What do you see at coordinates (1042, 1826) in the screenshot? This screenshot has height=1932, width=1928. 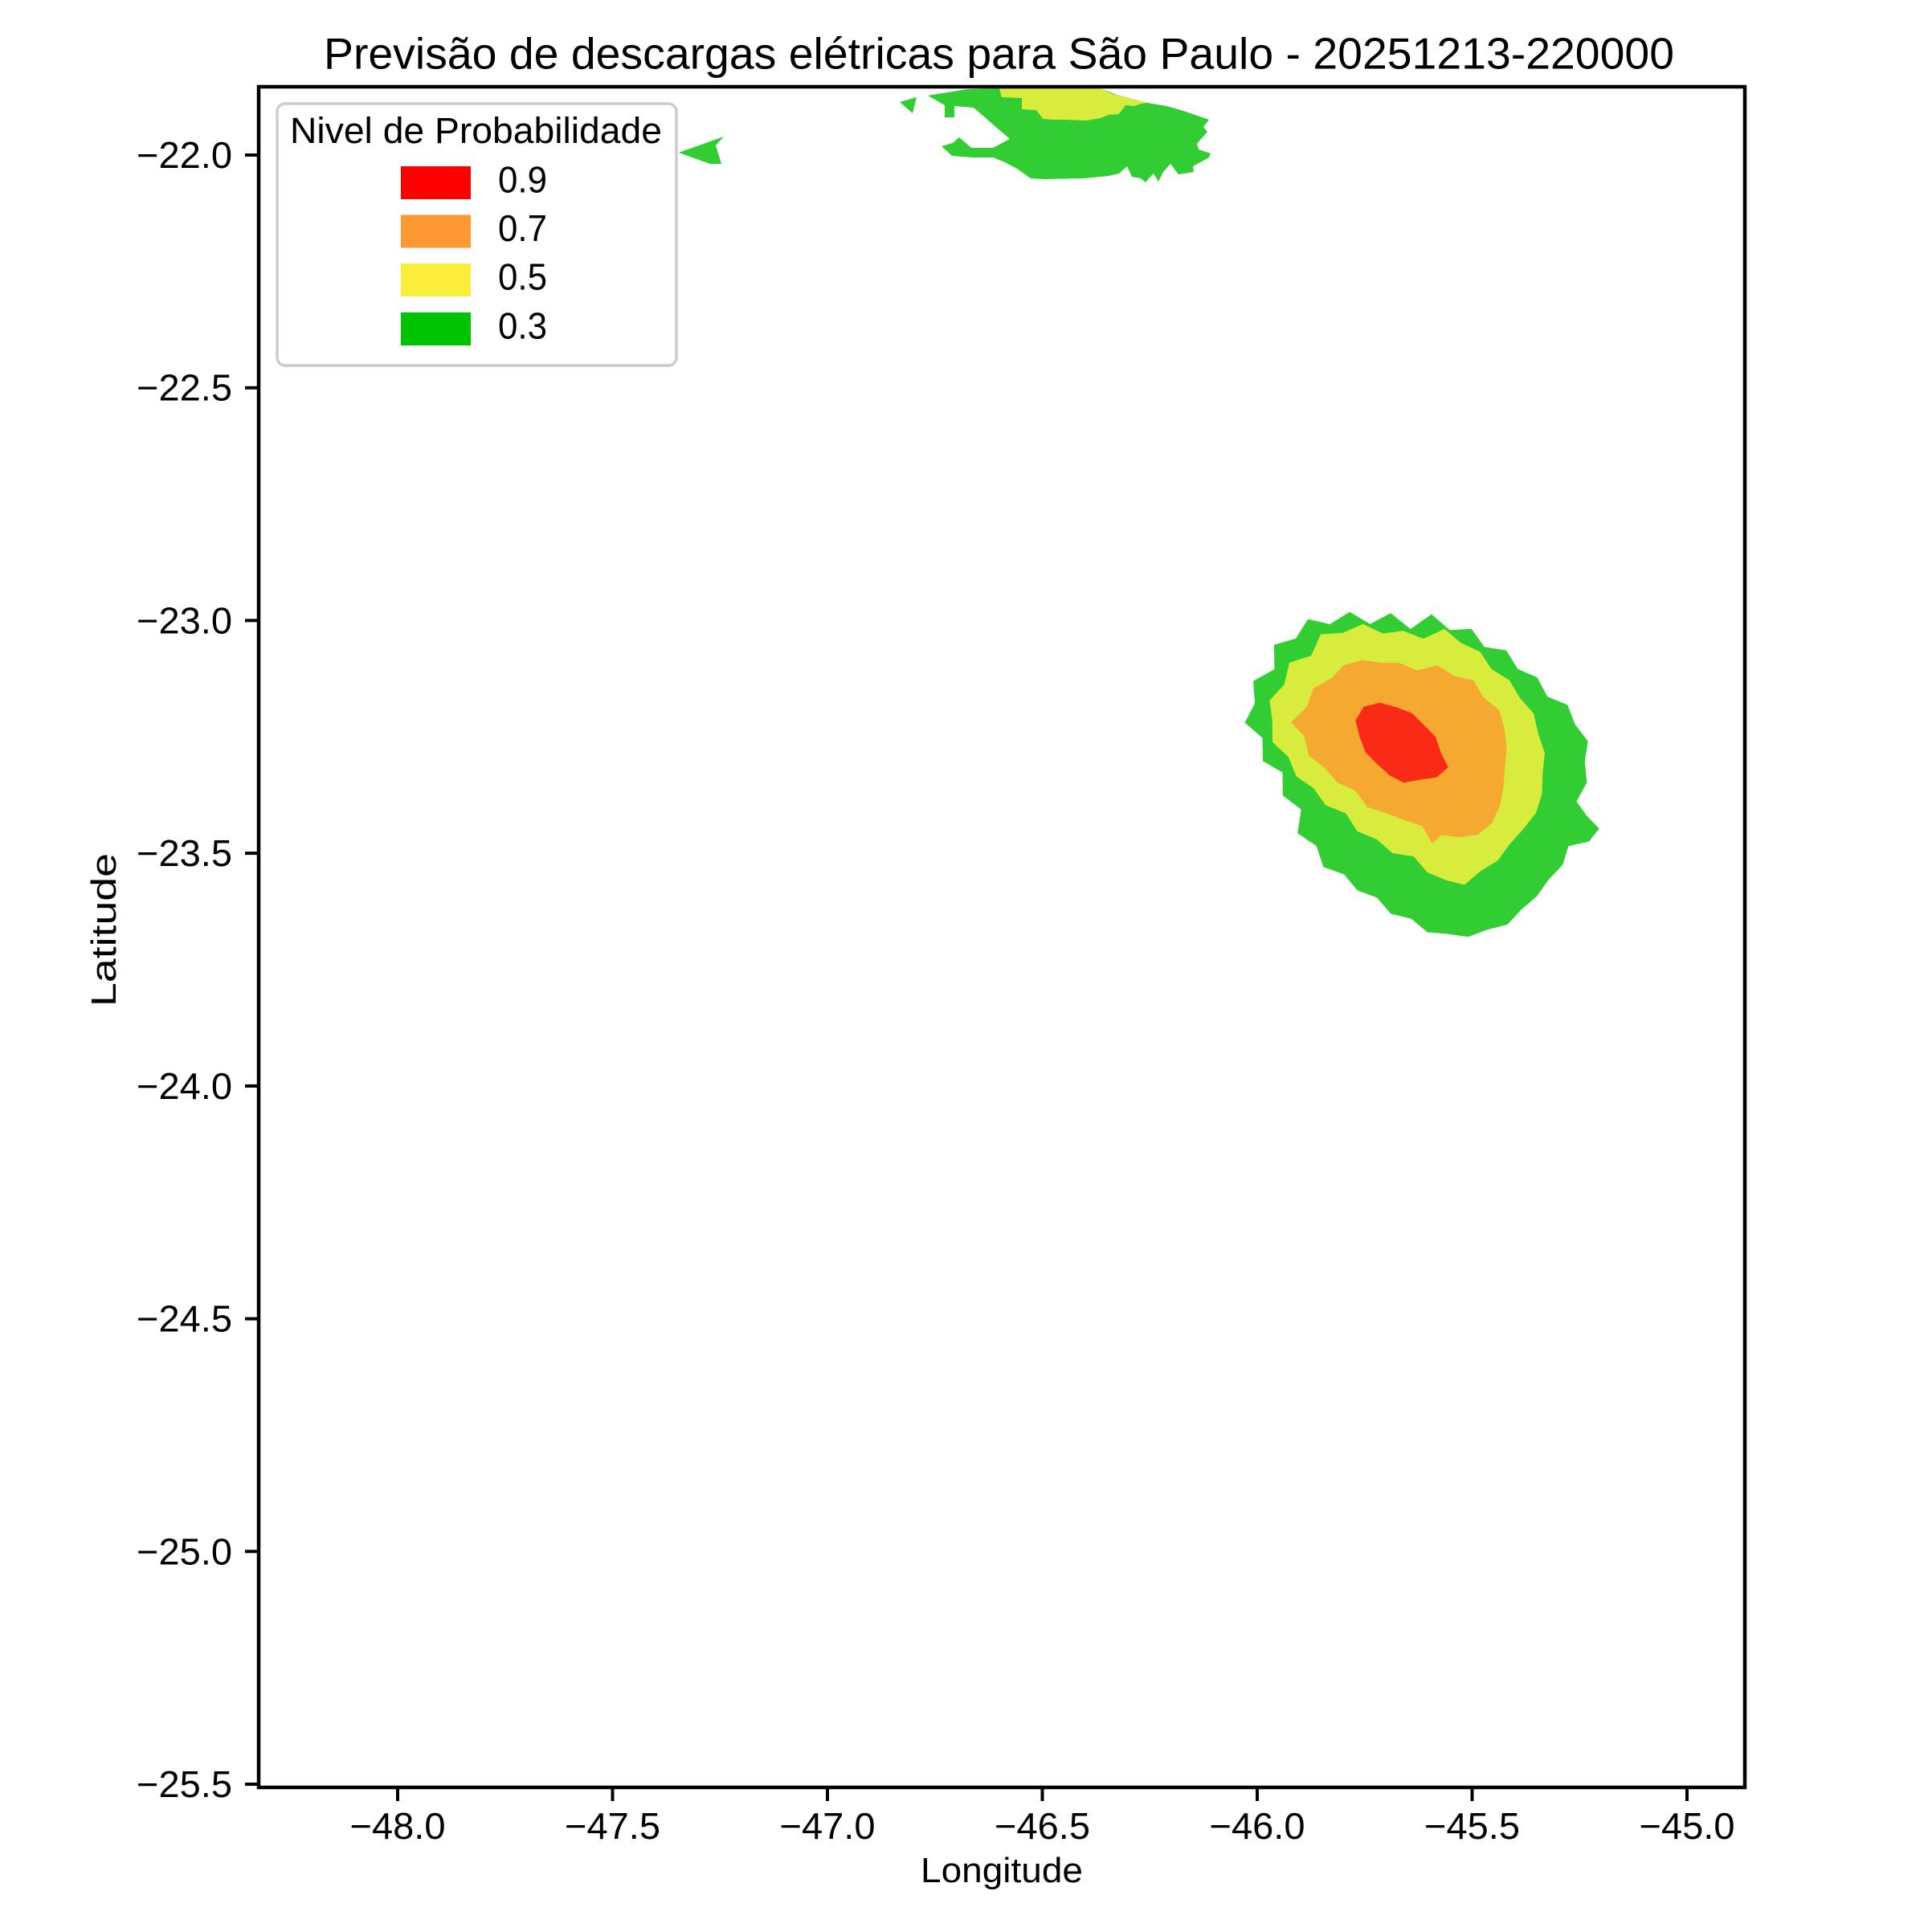 I see `svg-text: −46.5` at bounding box center [1042, 1826].